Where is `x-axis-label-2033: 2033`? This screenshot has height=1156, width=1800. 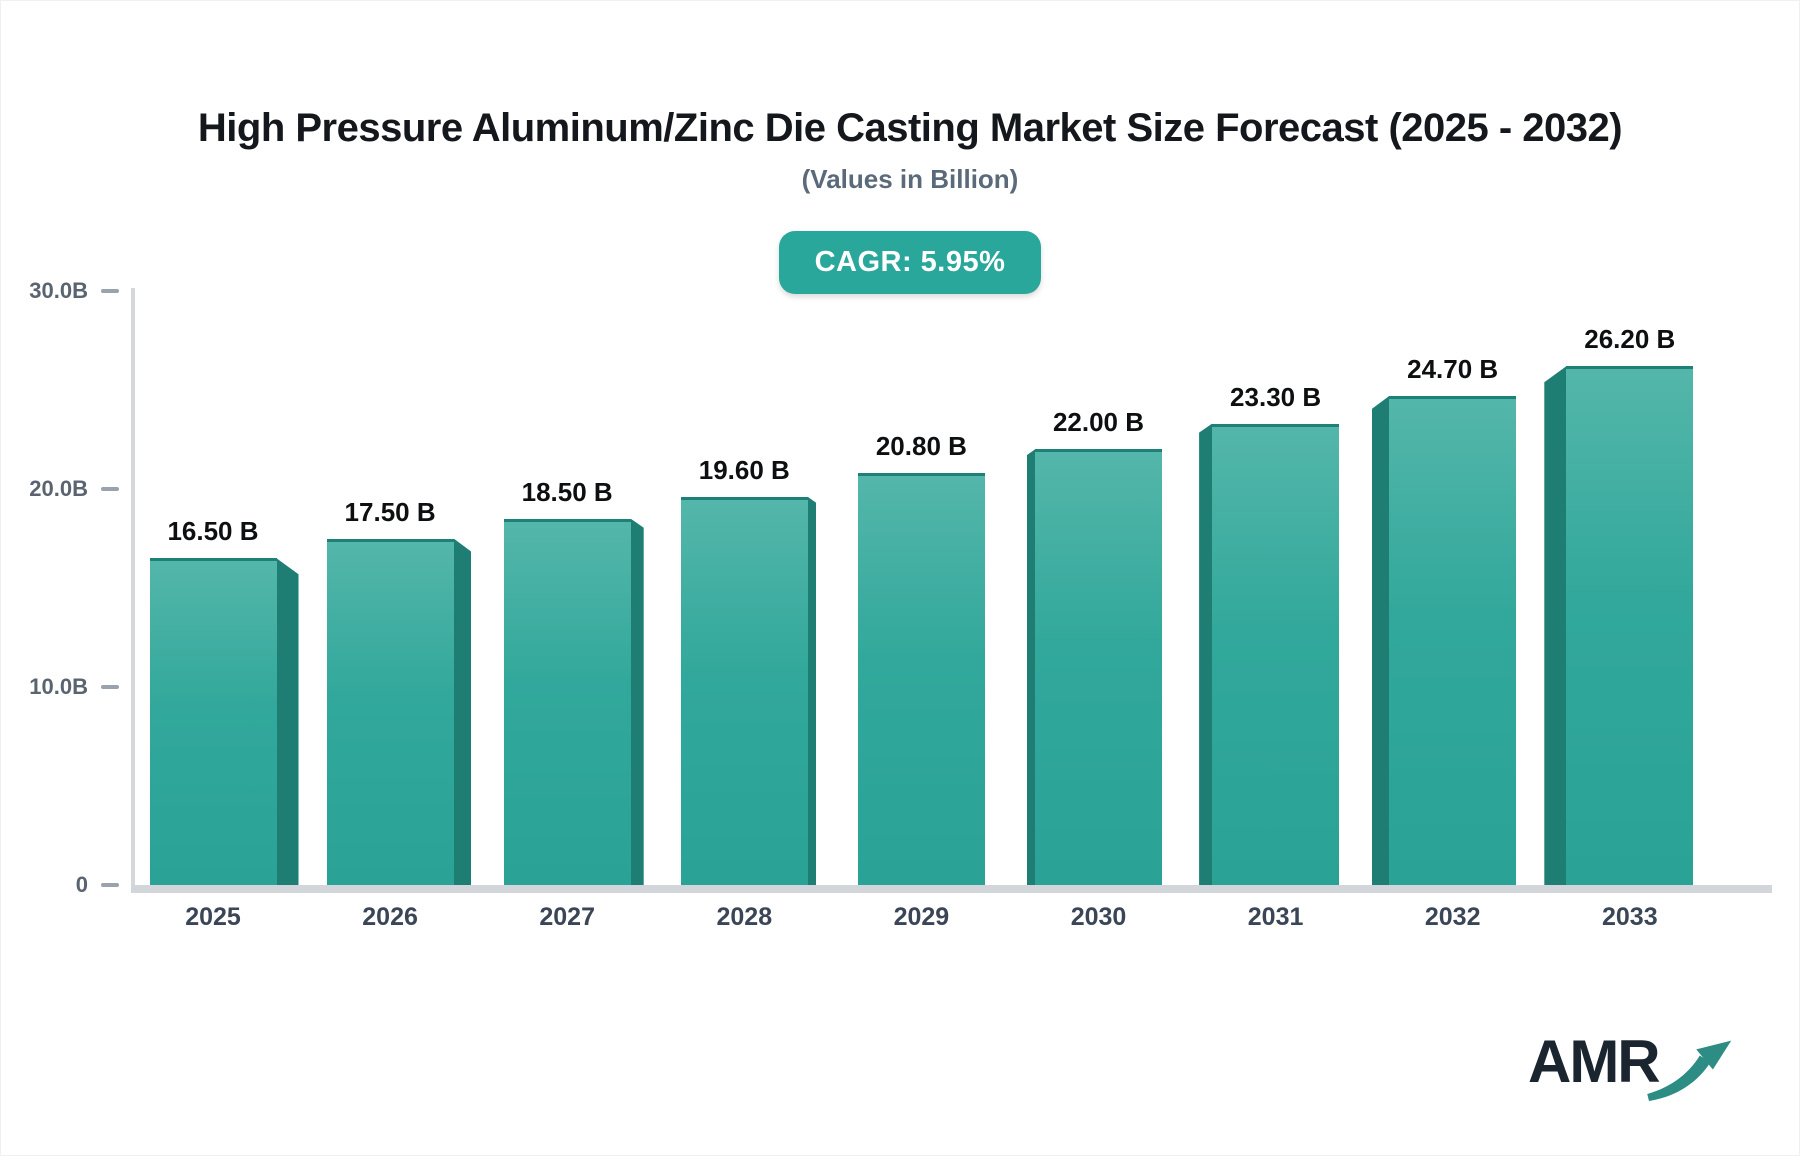
x-axis-label-2033: 2033 is located at coordinates (1629, 917).